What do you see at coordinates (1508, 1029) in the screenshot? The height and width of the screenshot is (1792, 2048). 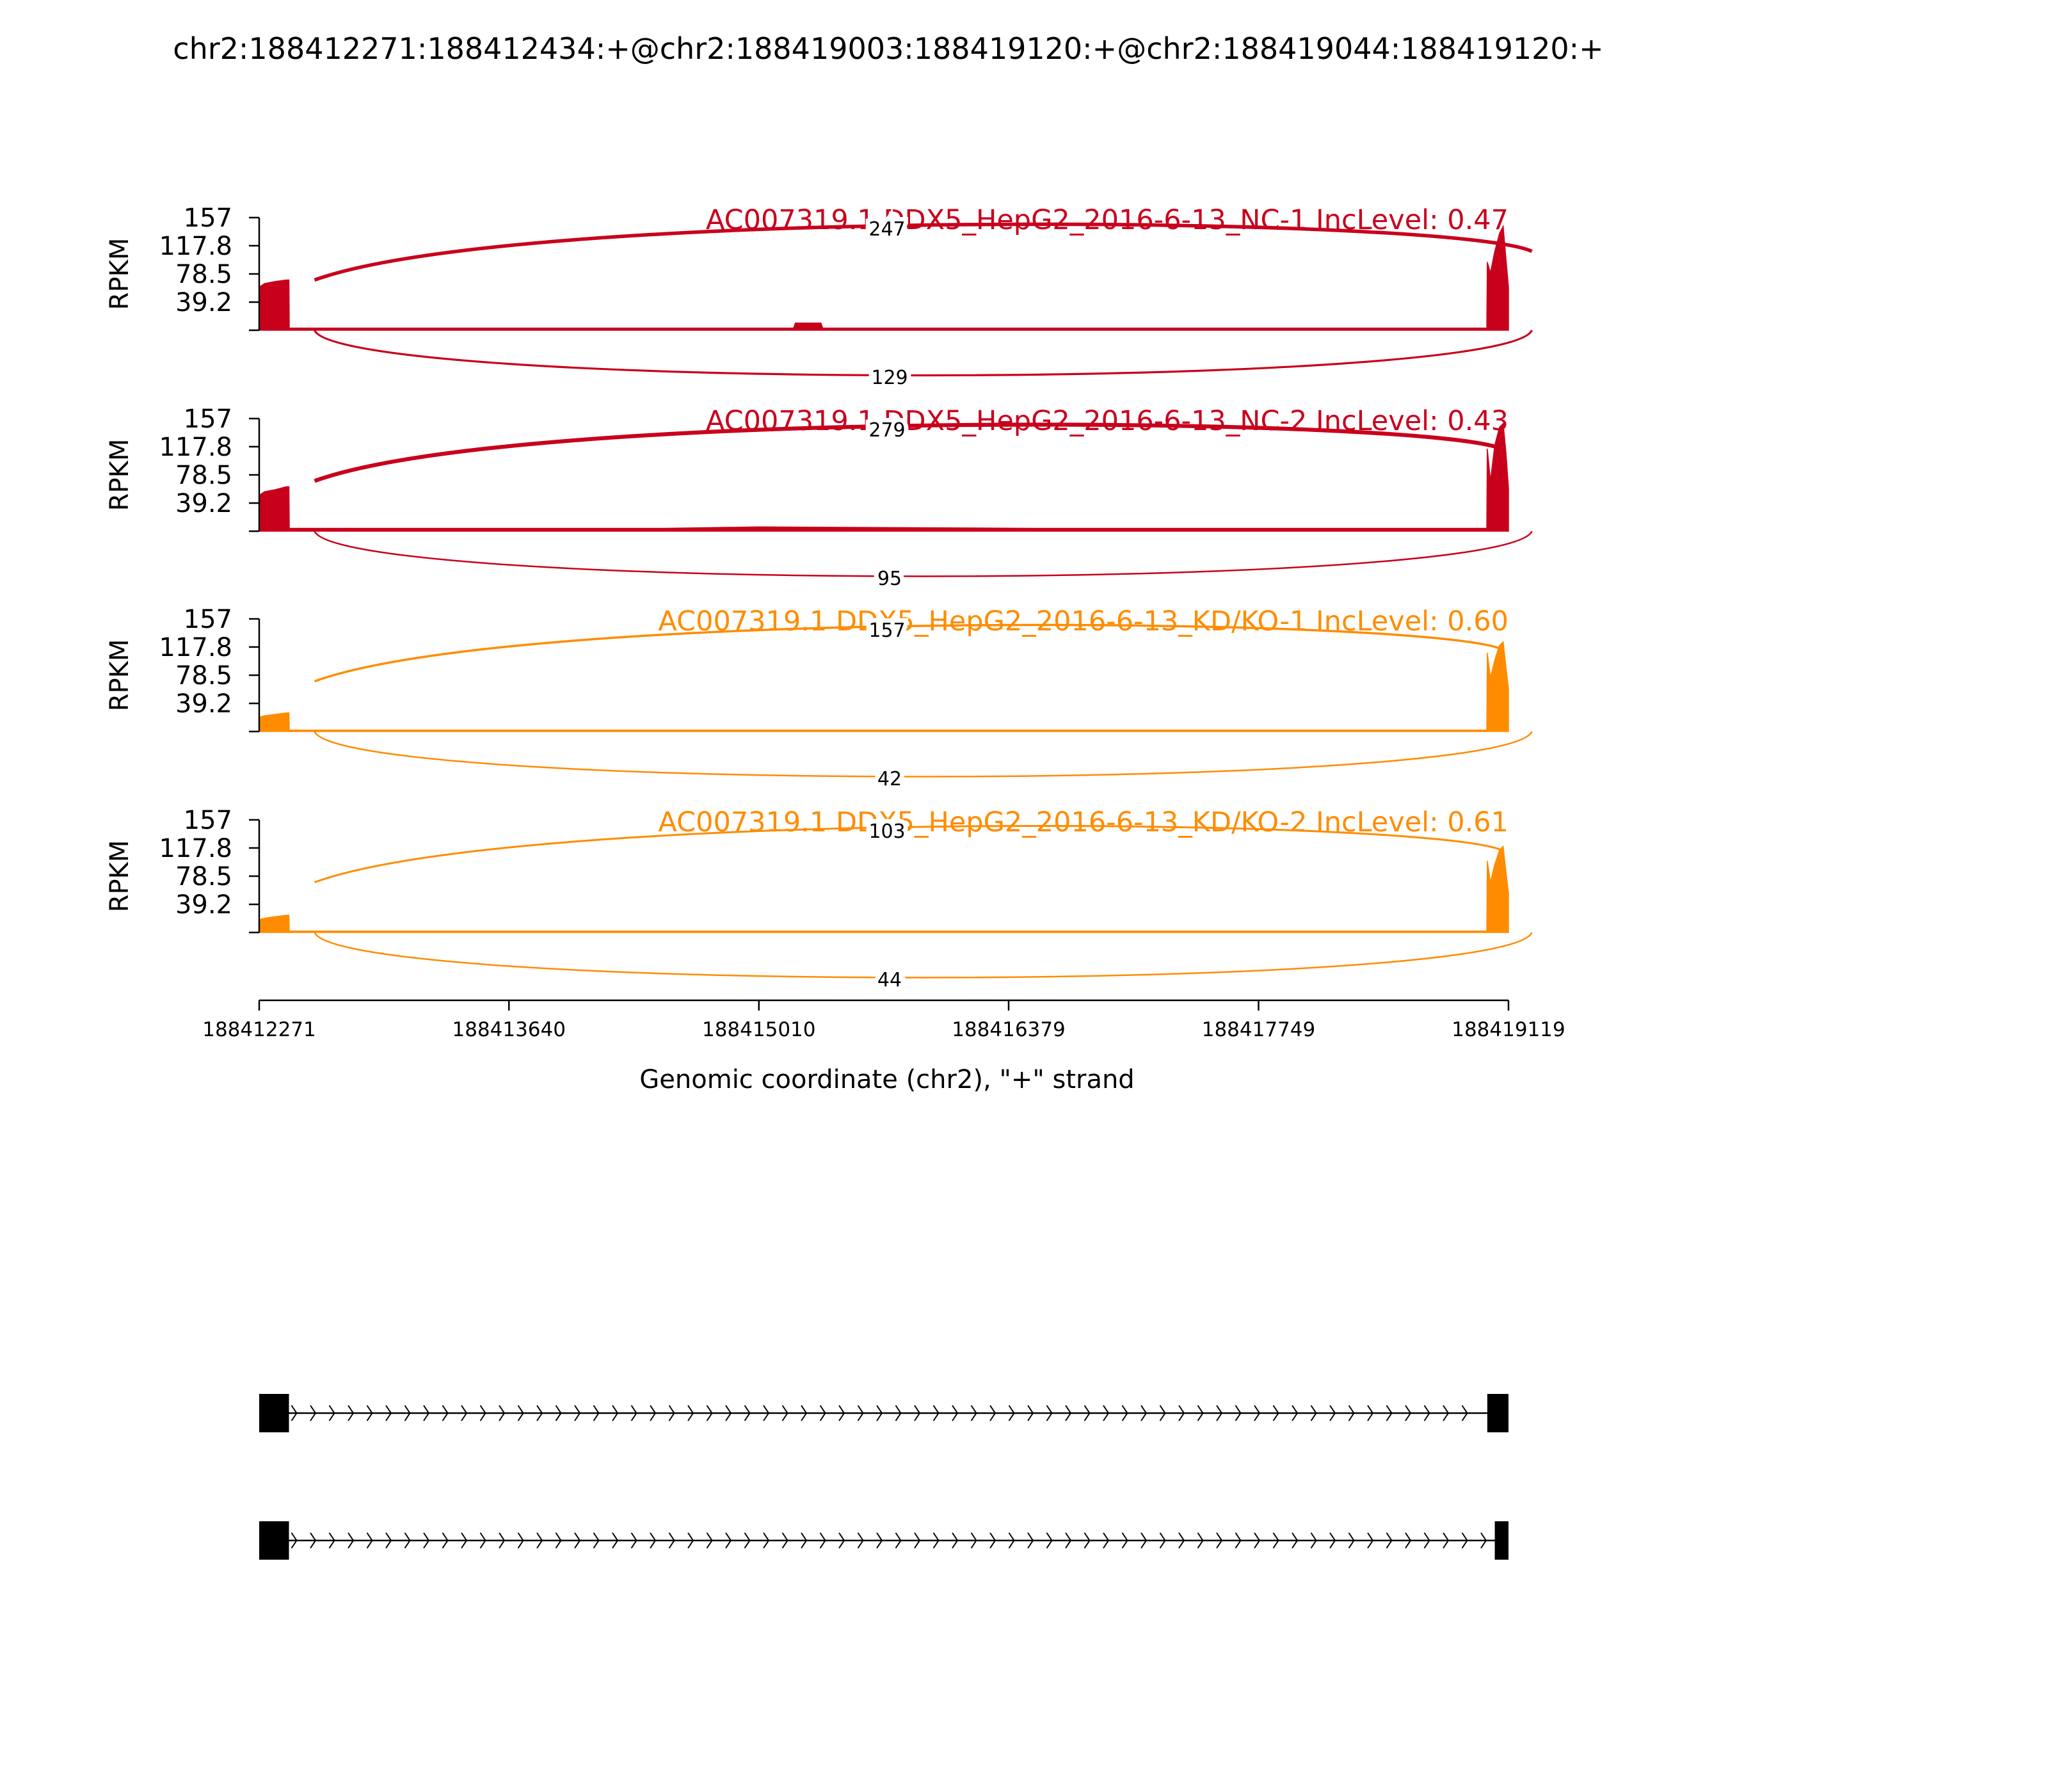 I see `x-tick-label: 188419119` at bounding box center [1508, 1029].